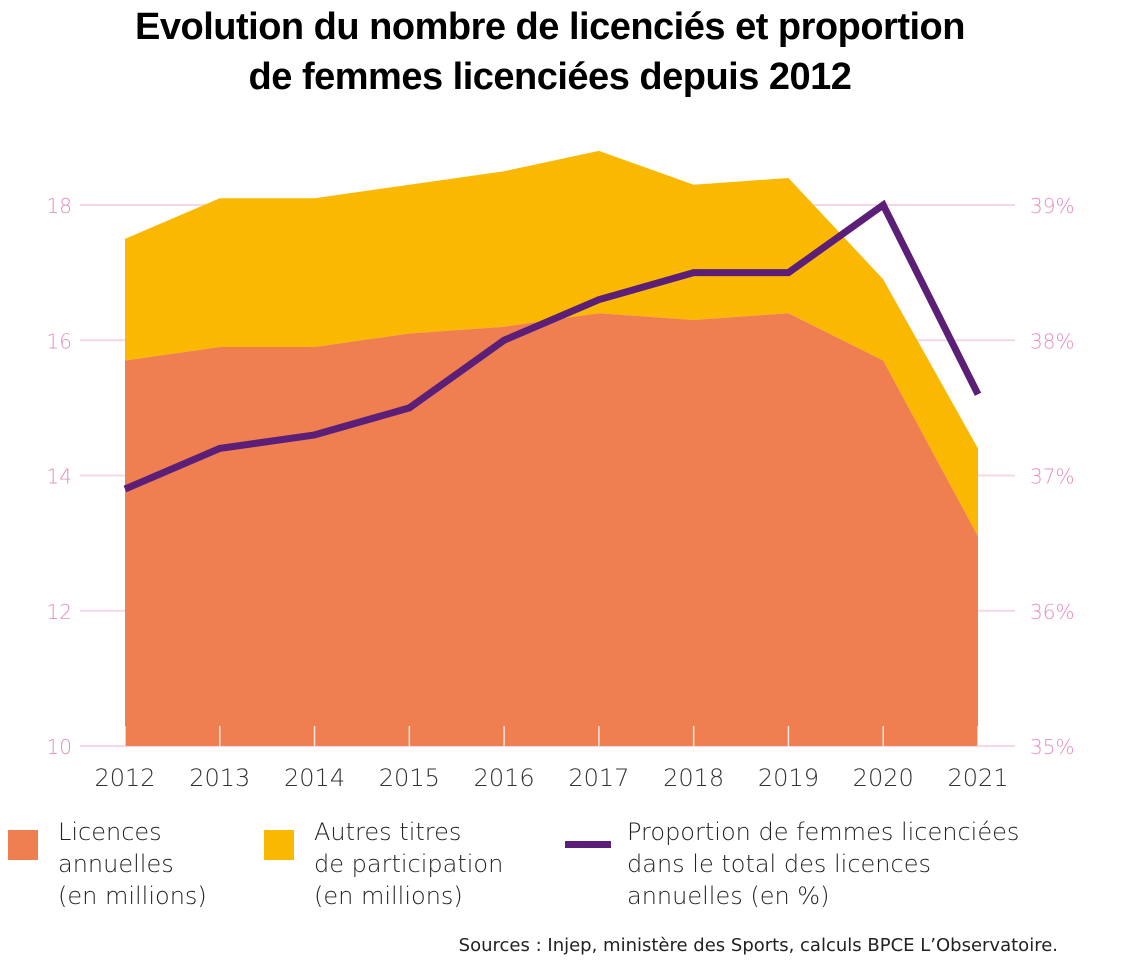 The width and height of the screenshot is (1126, 975). What do you see at coordinates (598, 778) in the screenshot?
I see `x-tick-label: 2017` at bounding box center [598, 778].